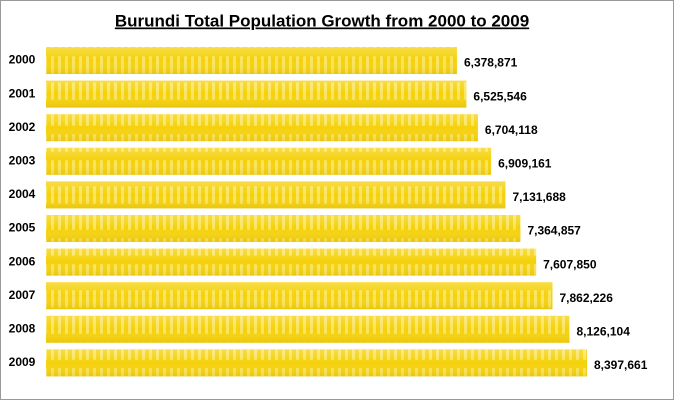  I want to click on y-tick-label: 2007, so click(22, 295).